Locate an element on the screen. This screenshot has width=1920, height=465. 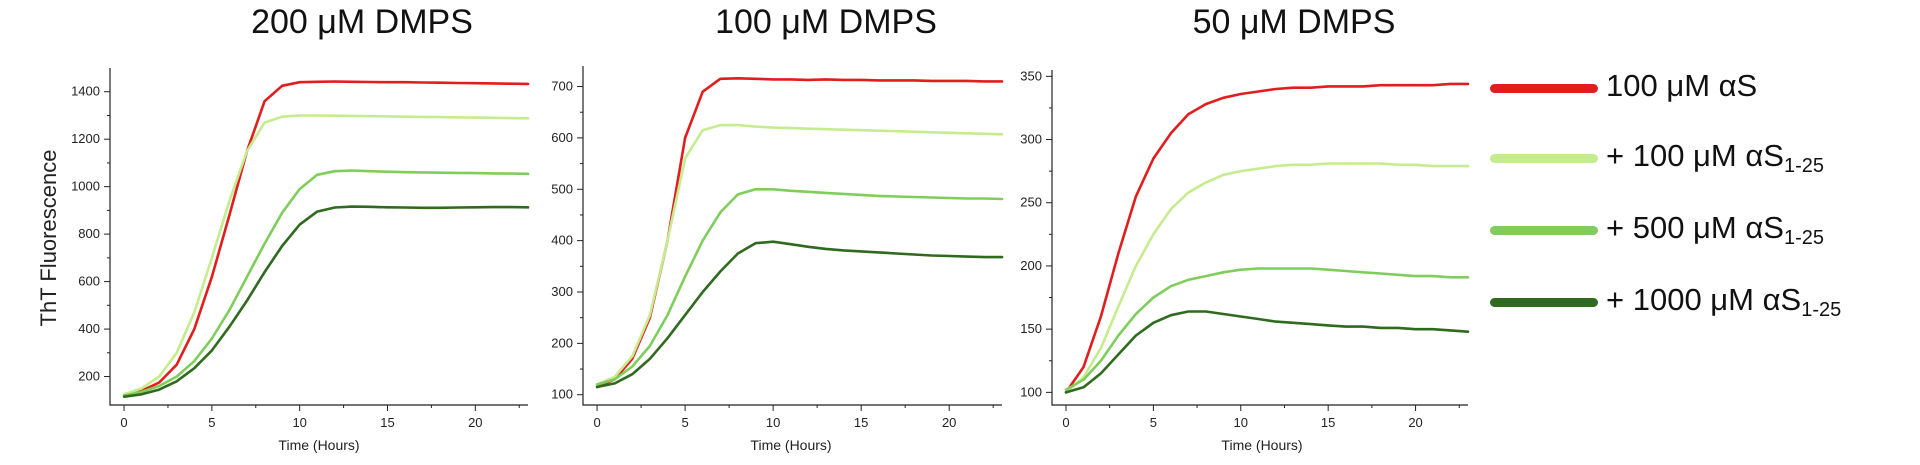
y-tick-label: 200 is located at coordinates (1031, 265).